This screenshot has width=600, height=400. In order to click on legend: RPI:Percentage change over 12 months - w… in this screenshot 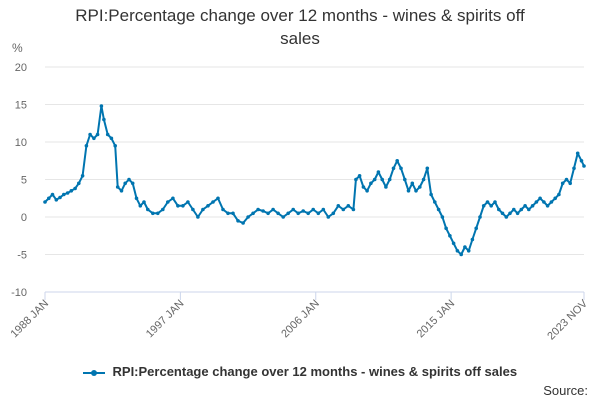, I will do `click(300, 371)`.